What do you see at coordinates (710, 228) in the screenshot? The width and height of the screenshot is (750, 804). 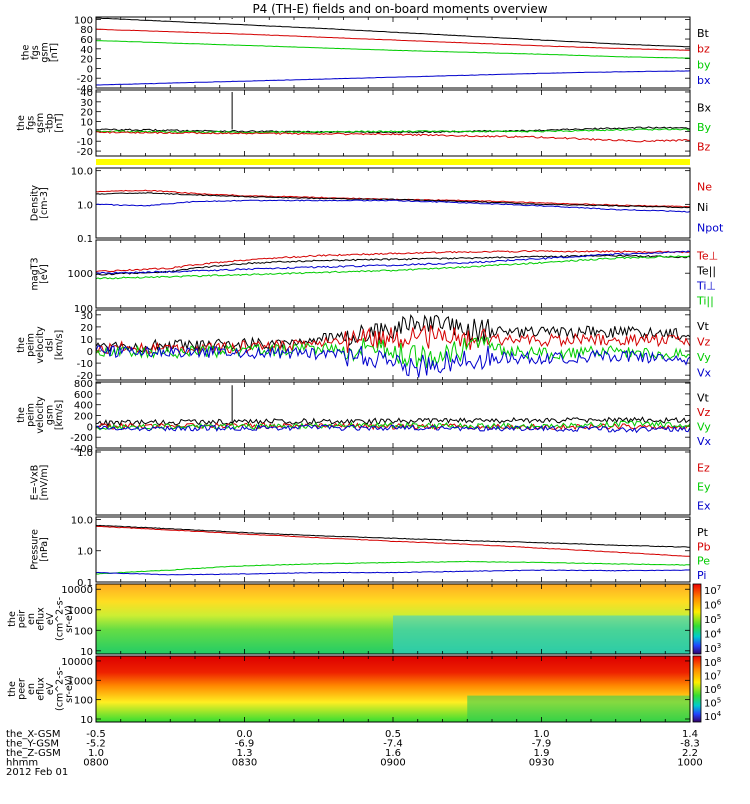 I see `legend-label: Npot` at bounding box center [710, 228].